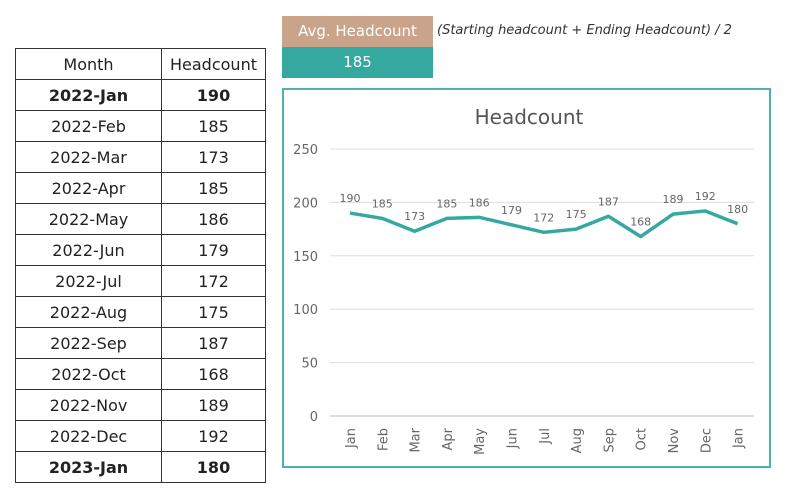 The height and width of the screenshot is (502, 800). Describe the element at coordinates (357, 31) in the screenshot. I see `avg-headcount-label: Avg. Headcount` at that location.